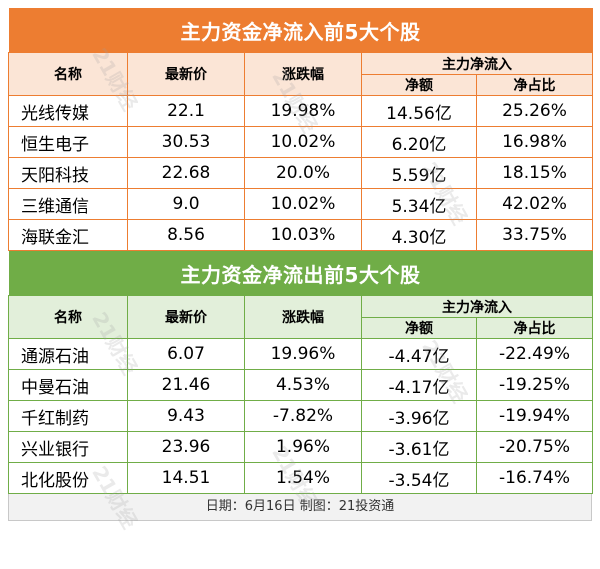 The width and height of the screenshot is (600, 569). I want to click on table-row: 天阳科技 22.68 20.0% 5.59亿 18.15%, so click(300, 173).